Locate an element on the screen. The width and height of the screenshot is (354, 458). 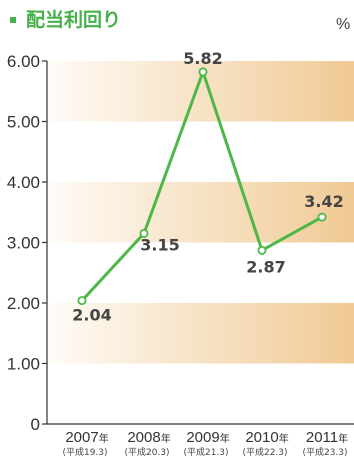
y-tick-label: 4.00 is located at coordinates (23, 182).